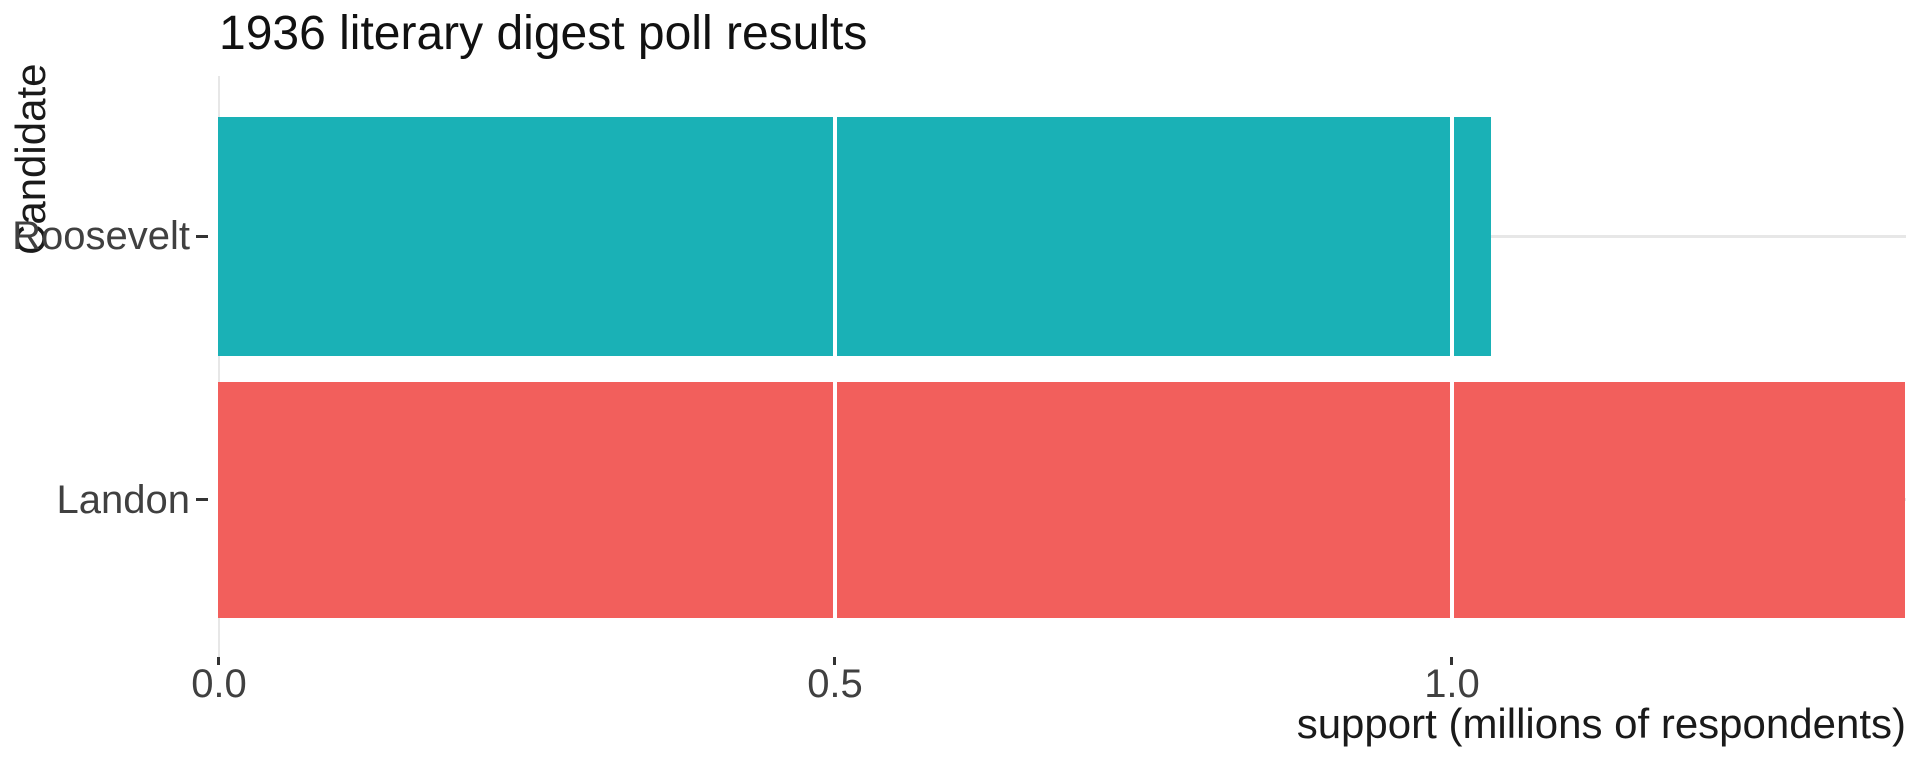 The height and width of the screenshot is (768, 1920). What do you see at coordinates (123, 500) in the screenshot?
I see `y-tick-label-landon: Landon` at bounding box center [123, 500].